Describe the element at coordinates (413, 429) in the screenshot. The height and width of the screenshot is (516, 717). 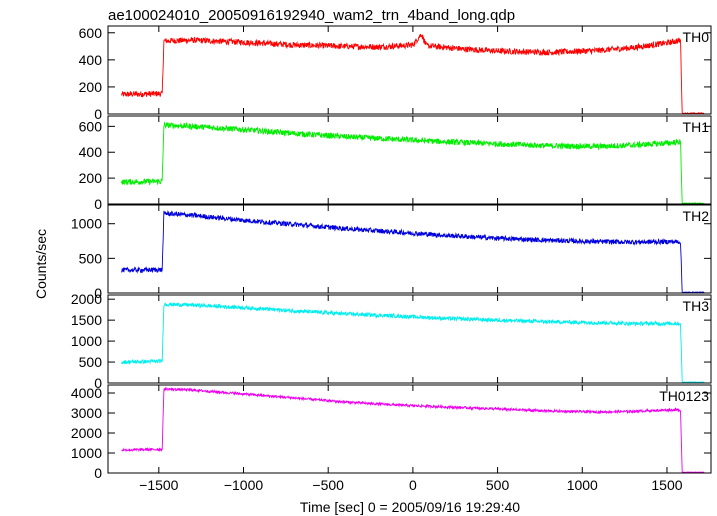
I see `series-line-th0123` at that location.